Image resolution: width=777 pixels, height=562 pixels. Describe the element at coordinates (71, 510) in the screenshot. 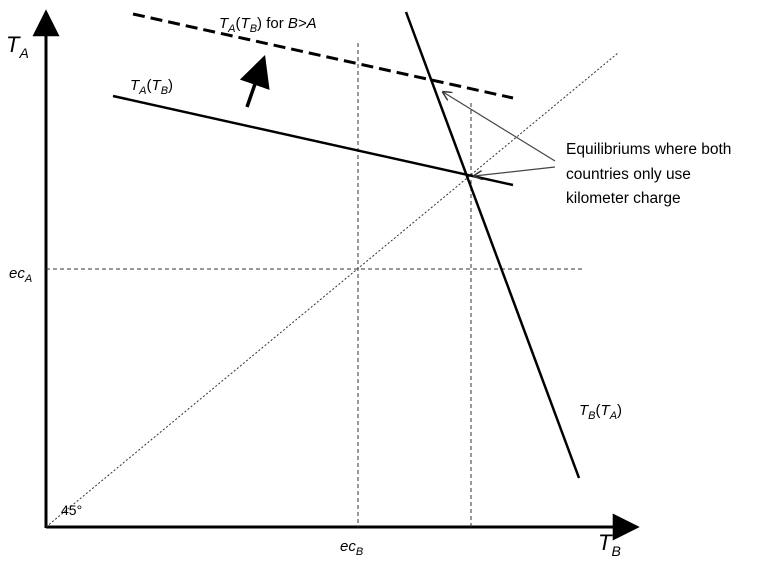

I see `angle-label: 45°` at that location.